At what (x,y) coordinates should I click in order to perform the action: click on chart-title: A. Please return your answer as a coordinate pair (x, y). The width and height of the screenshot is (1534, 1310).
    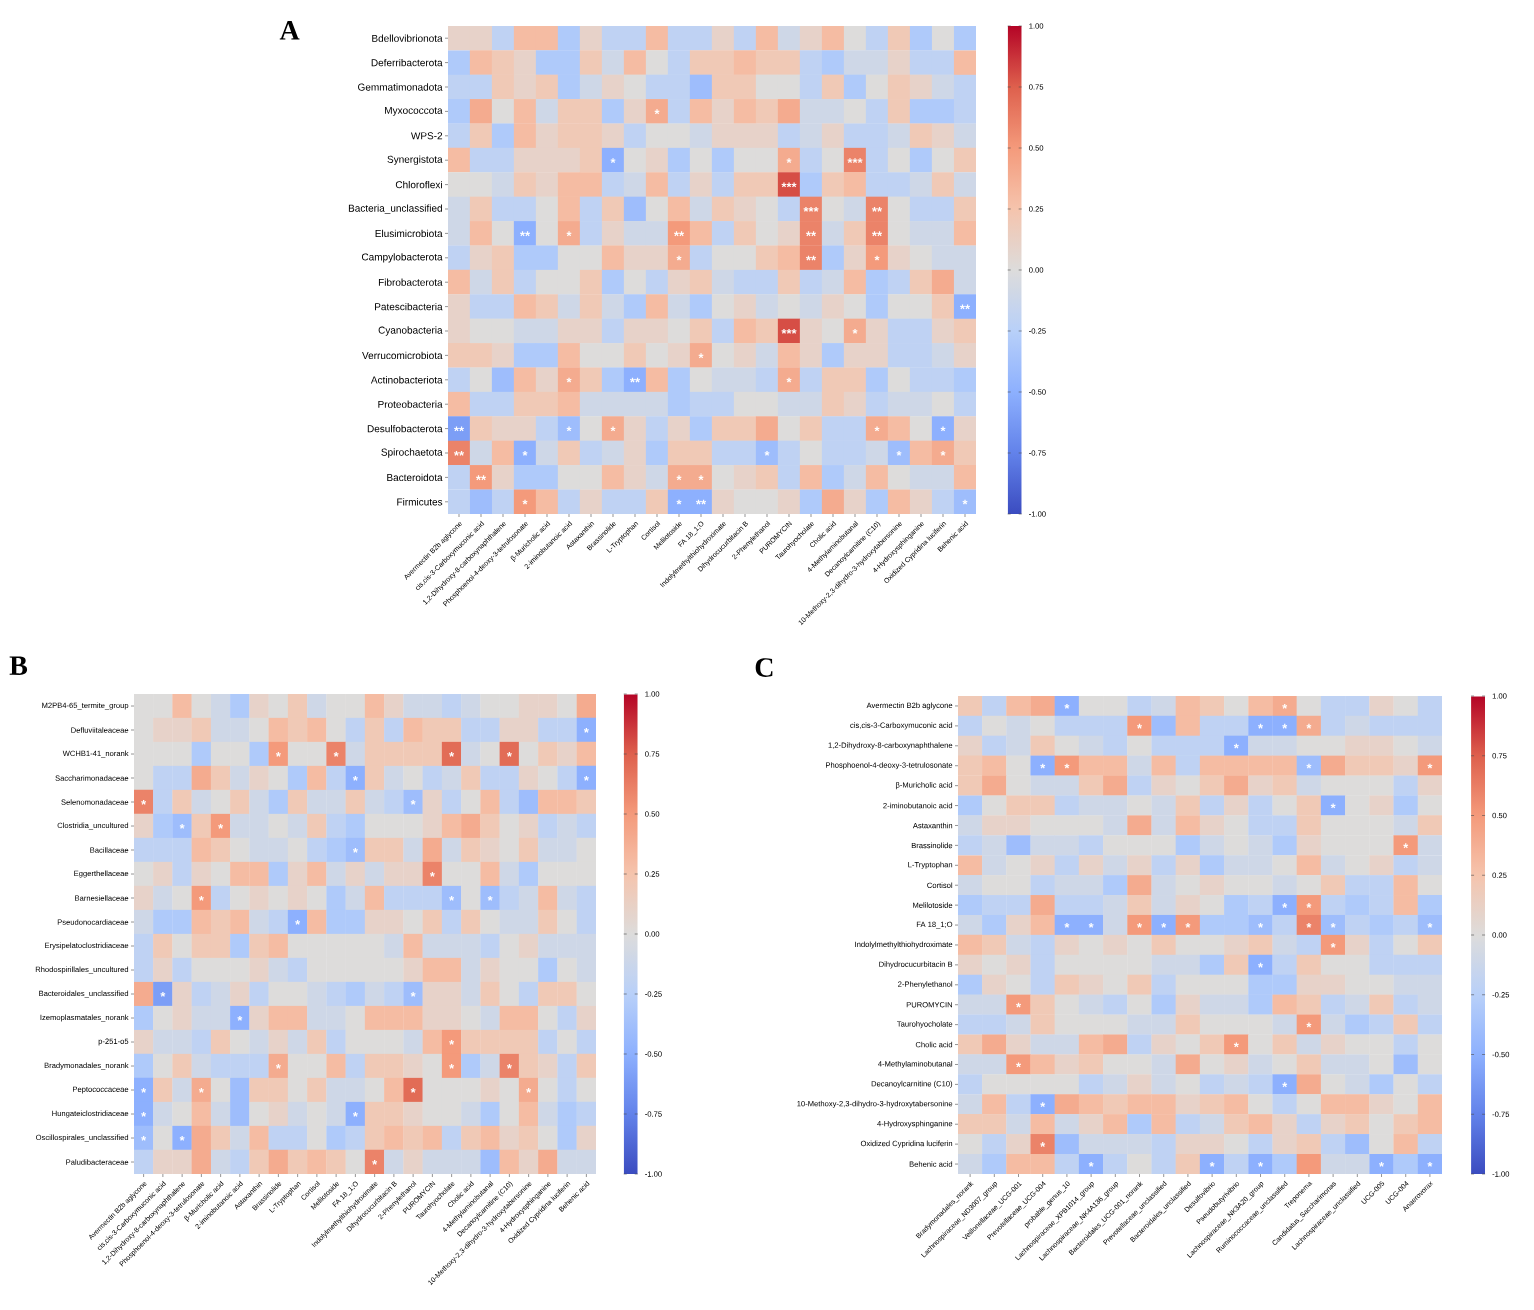
    Looking at the image, I should click on (289, 30).